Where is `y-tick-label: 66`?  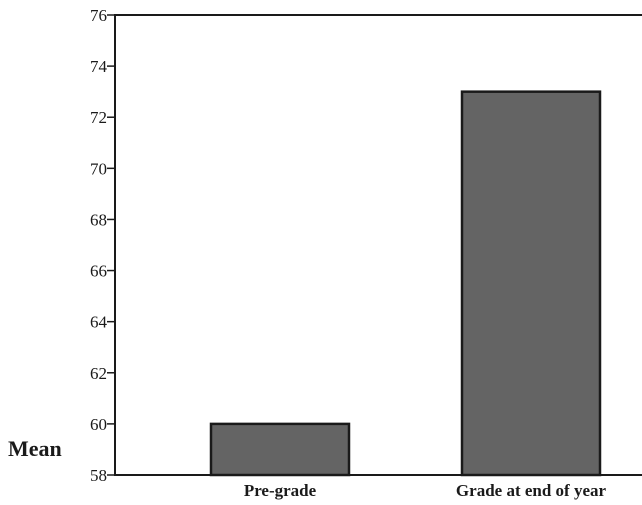 y-tick-label: 66 is located at coordinates (98, 271).